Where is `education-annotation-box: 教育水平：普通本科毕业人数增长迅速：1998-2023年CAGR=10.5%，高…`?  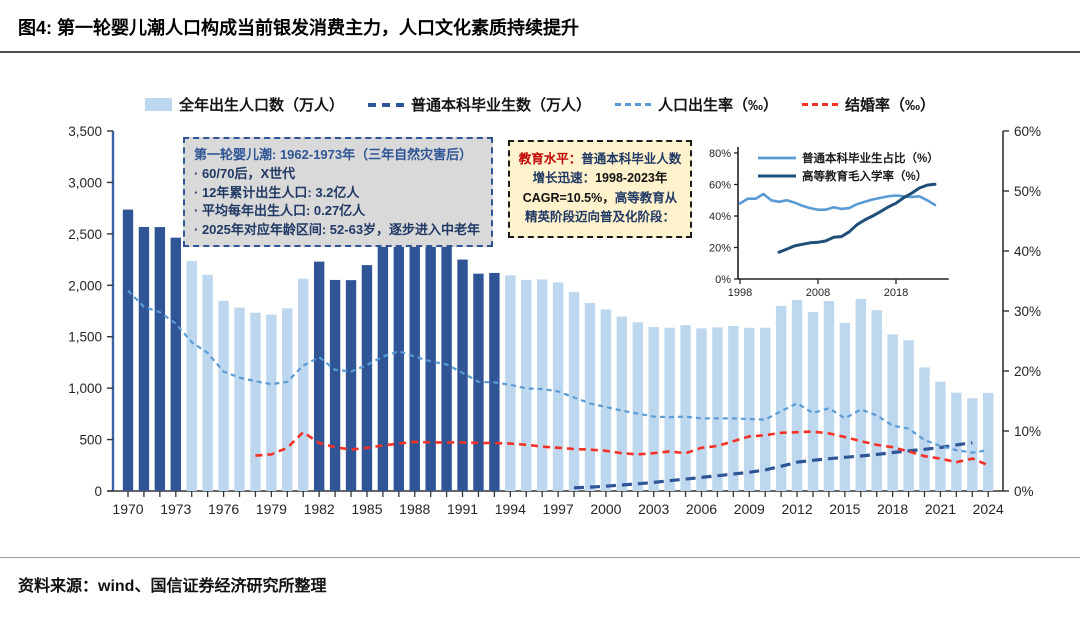
education-annotation-box: 教育水平：普通本科毕业人数增长迅速：1998-2023年CAGR=10.5%，高… is located at coordinates (600, 189).